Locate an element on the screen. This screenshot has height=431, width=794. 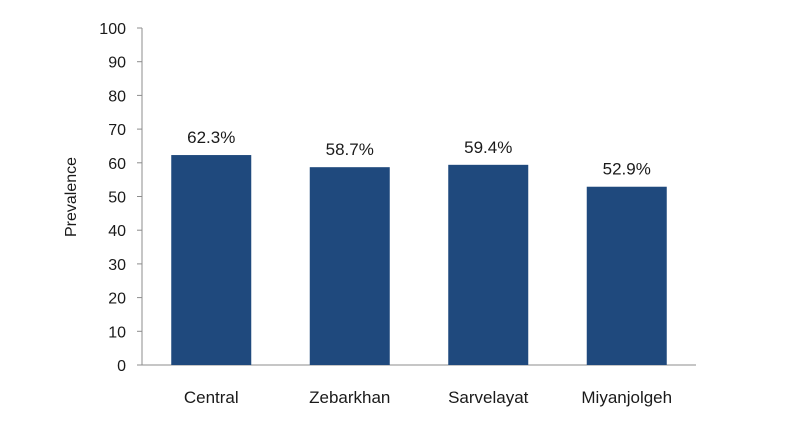
y-tick-label: 60 is located at coordinates (117, 164).